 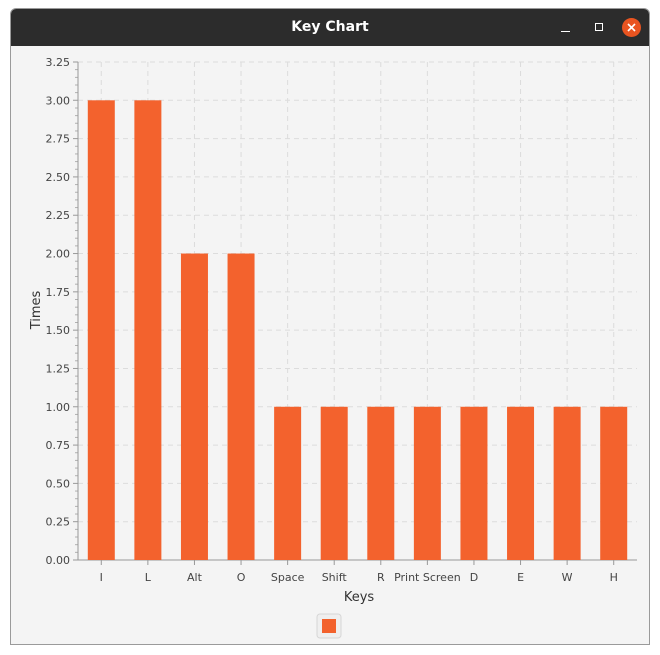 I want to click on title-bar: Key Chart, so click(x=330, y=27).